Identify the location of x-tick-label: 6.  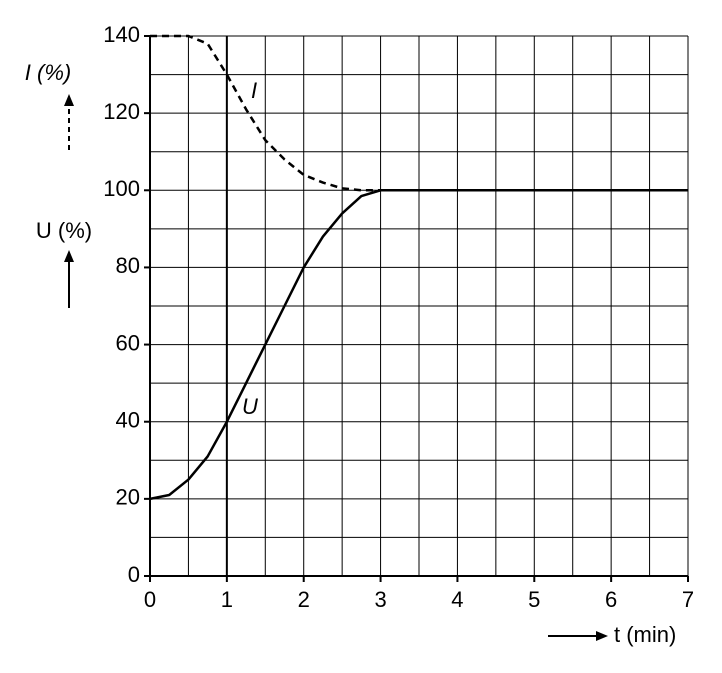
(611, 599).